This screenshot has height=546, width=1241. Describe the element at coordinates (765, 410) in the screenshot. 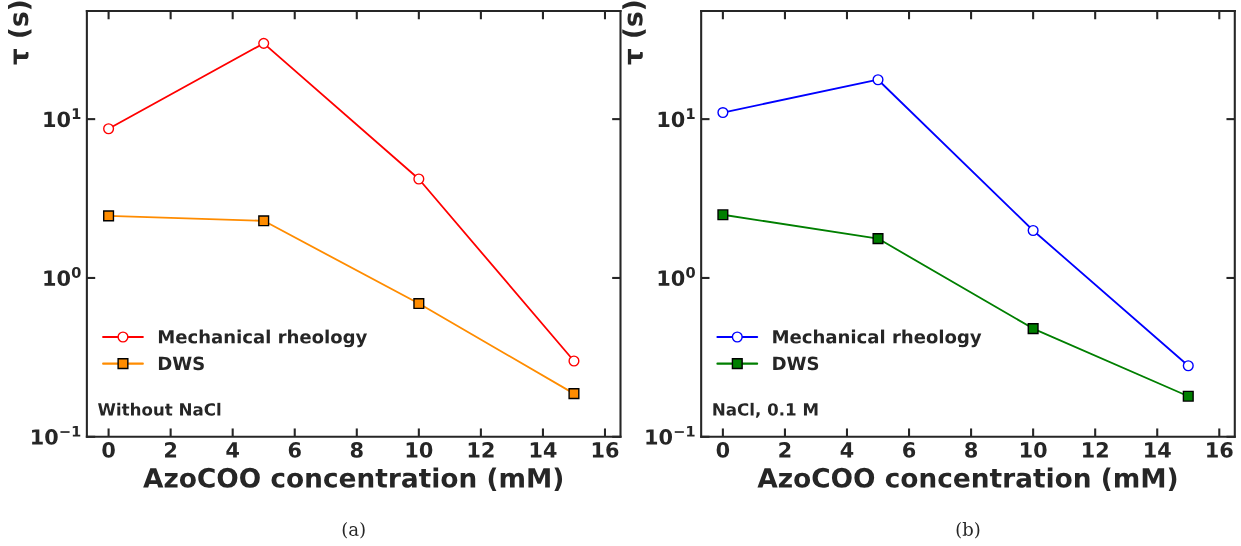

I see `annotation: NaCl, 0.1 M` at that location.